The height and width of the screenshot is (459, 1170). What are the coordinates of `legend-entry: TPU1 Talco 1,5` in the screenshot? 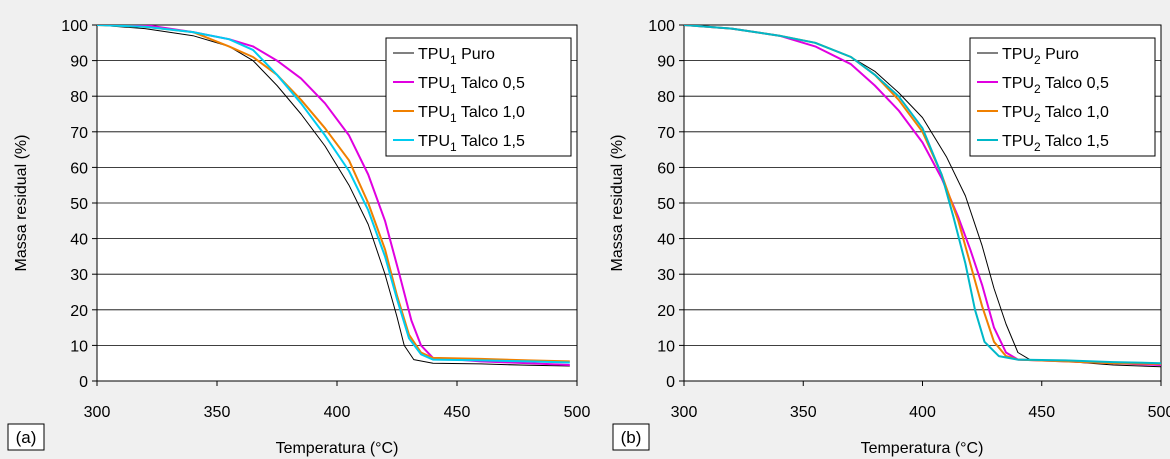 It's located at (471, 143).